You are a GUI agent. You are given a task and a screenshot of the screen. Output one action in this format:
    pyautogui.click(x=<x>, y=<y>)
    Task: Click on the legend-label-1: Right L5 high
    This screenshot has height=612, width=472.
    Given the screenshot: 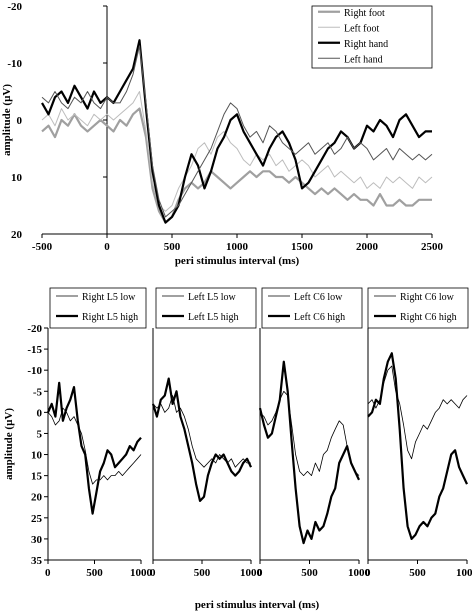 What is the action you would take?
    pyautogui.click(x=110, y=317)
    